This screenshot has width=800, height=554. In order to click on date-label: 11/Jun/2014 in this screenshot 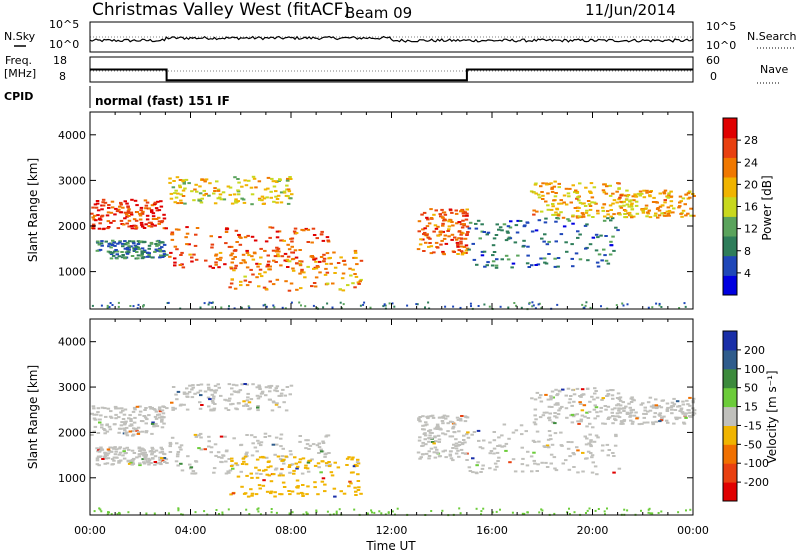, I will do `click(630, 10)`.